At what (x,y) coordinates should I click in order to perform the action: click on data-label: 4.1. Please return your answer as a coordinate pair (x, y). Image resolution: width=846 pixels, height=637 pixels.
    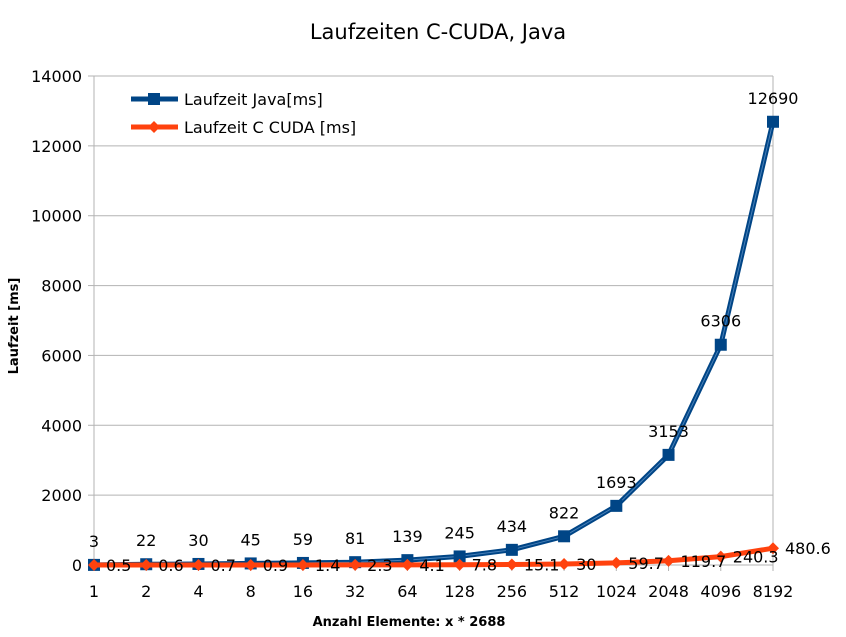
    Looking at the image, I should click on (431, 565).